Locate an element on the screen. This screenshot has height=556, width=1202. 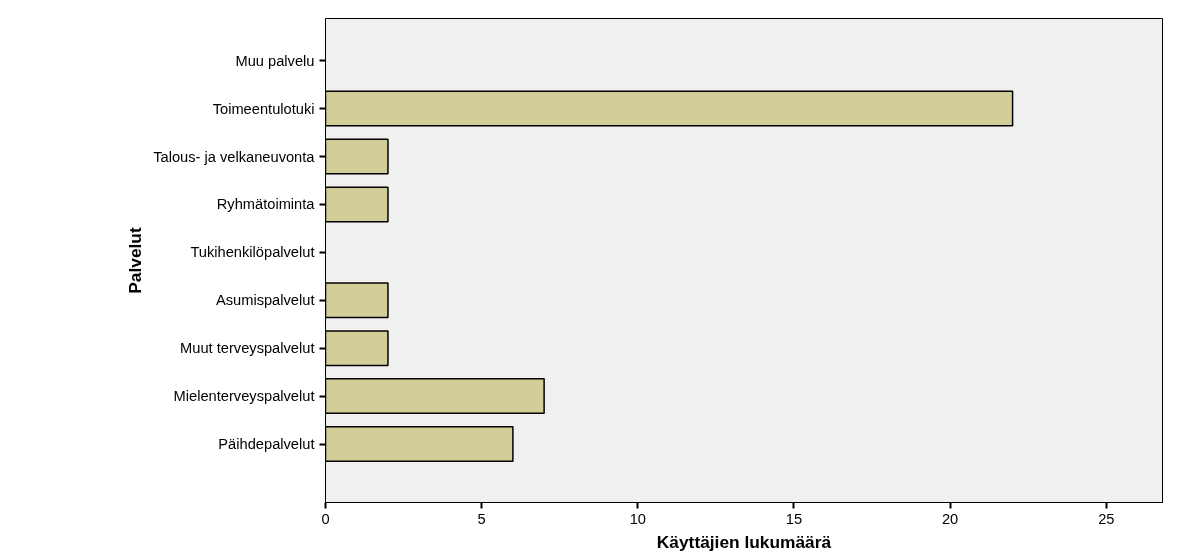
y-tick-label: Talous- ja velkaneuvonta is located at coordinates (234, 156).